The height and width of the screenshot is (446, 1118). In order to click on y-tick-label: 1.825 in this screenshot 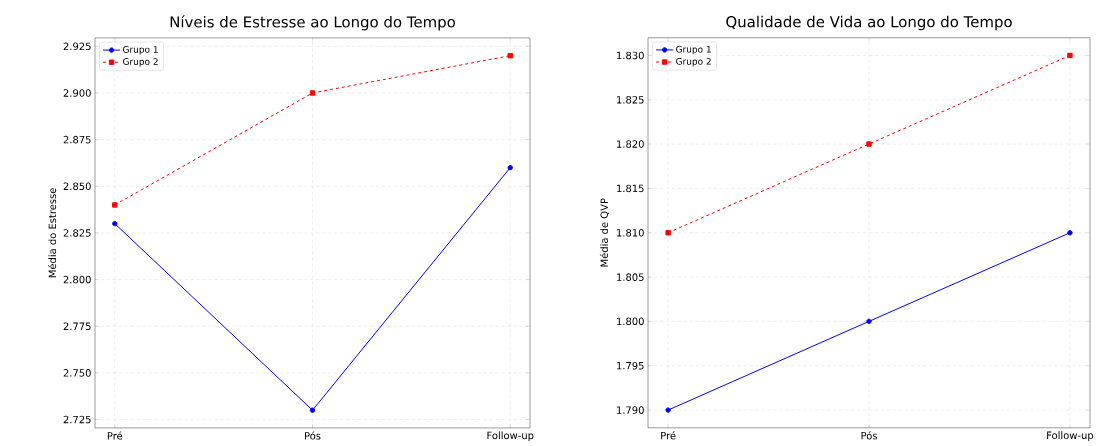, I will do `click(630, 100)`.